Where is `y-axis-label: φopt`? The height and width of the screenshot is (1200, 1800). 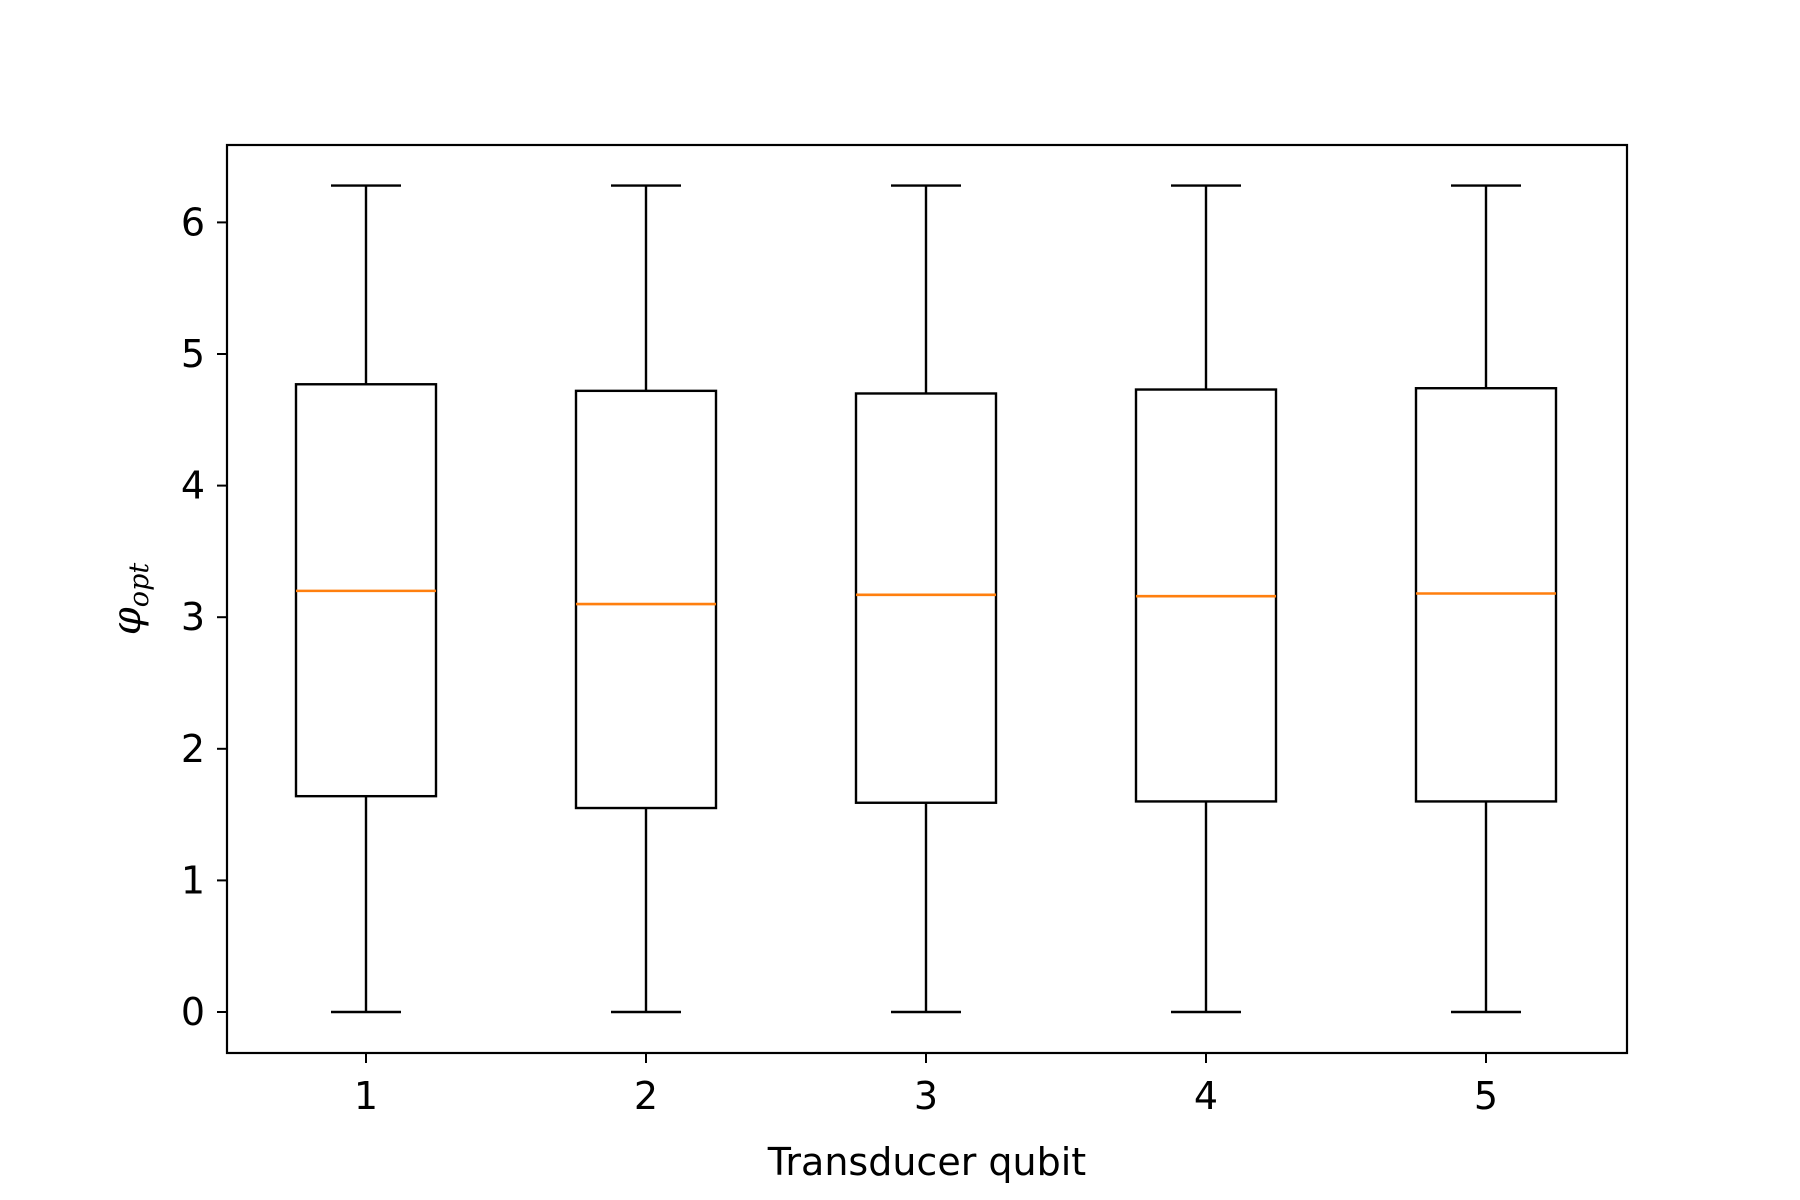
y-axis-label: φopt is located at coordinates (129, 599).